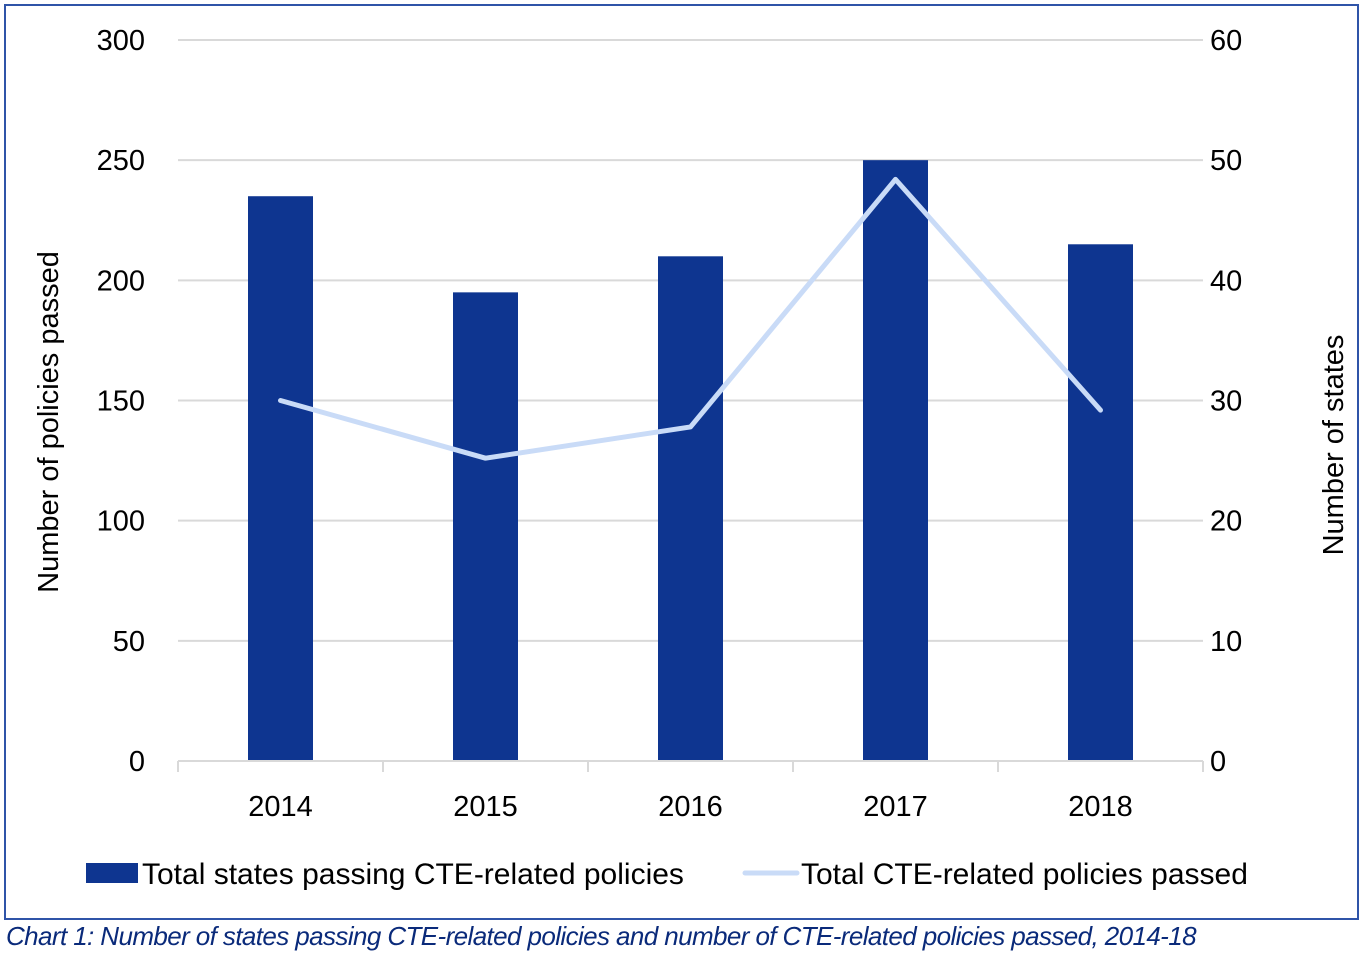 This screenshot has width=1372, height=956. Describe the element at coordinates (895, 807) in the screenshot. I see `x-tick-label: 2017` at that location.